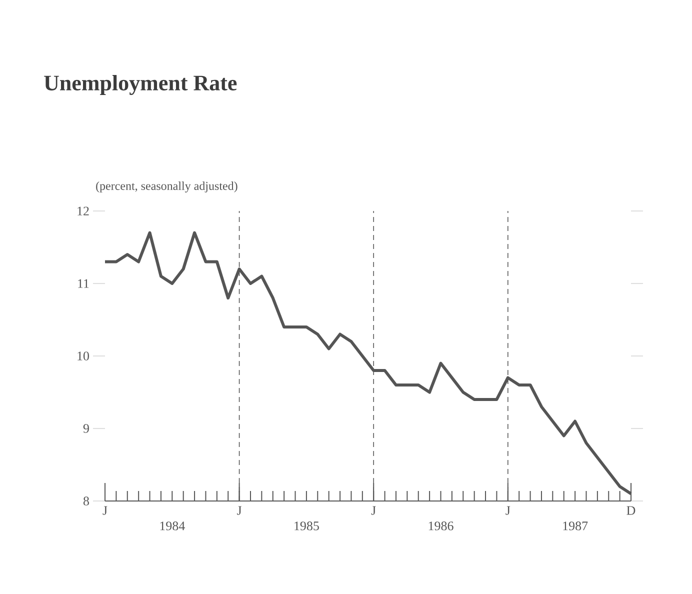  I want to click on y-tick-label: 12, so click(83, 211).